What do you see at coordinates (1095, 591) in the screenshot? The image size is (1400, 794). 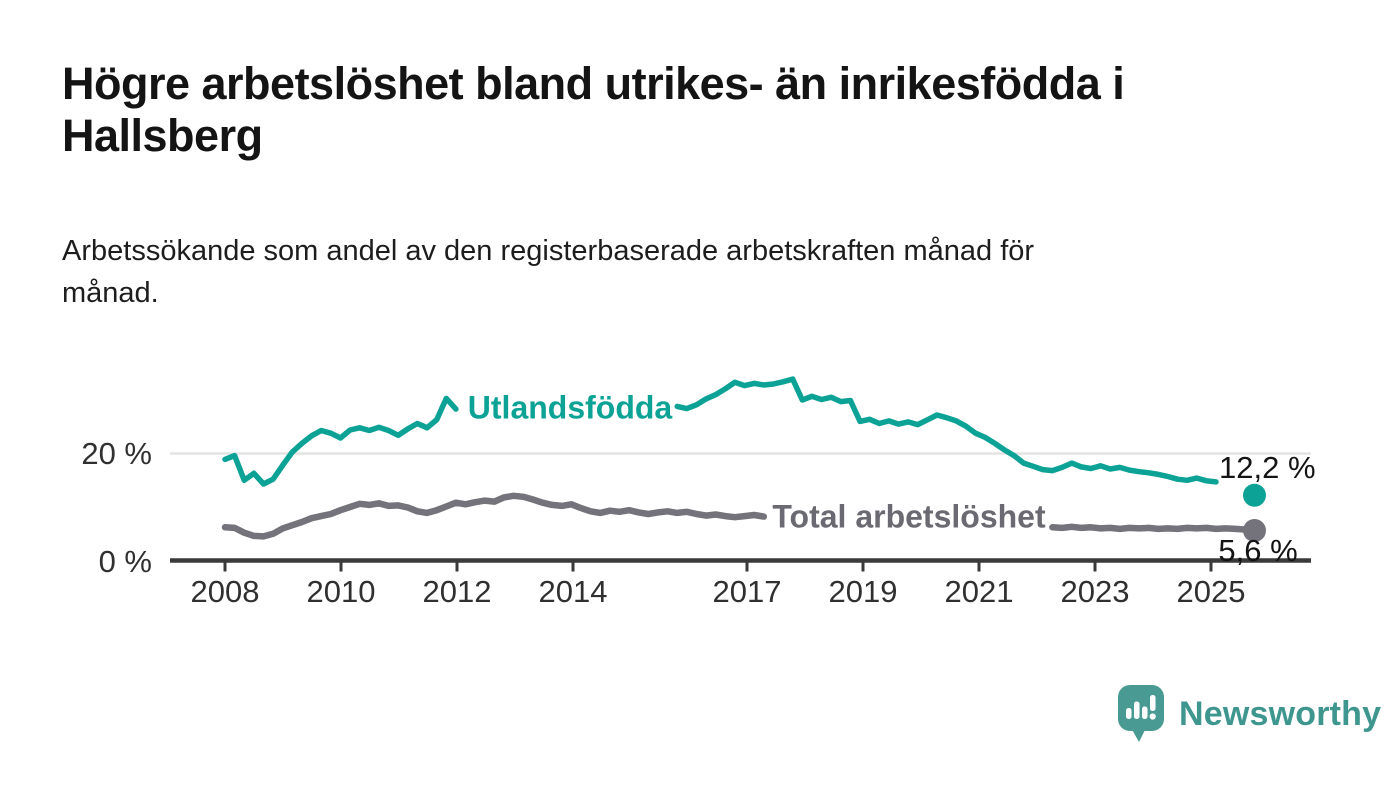 I see `x-axis-label-2023: 2023` at bounding box center [1095, 591].